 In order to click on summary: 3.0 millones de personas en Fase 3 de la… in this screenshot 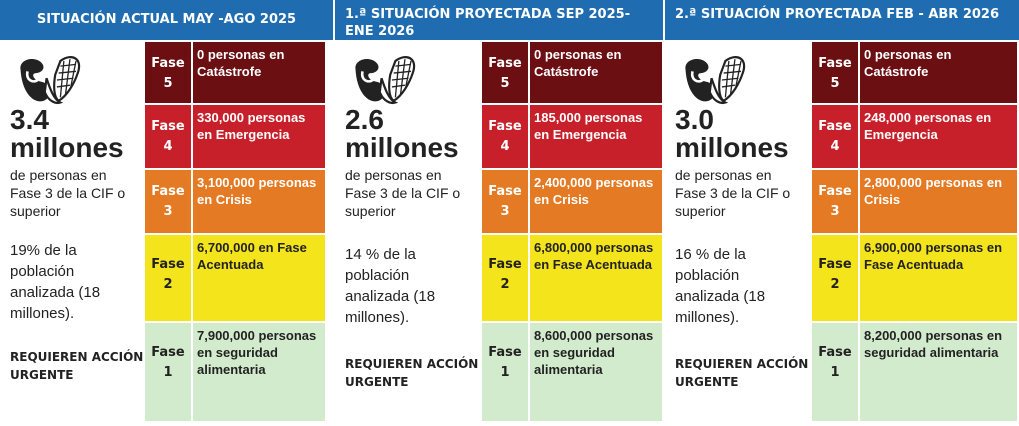, I will do `click(740, 137)`.